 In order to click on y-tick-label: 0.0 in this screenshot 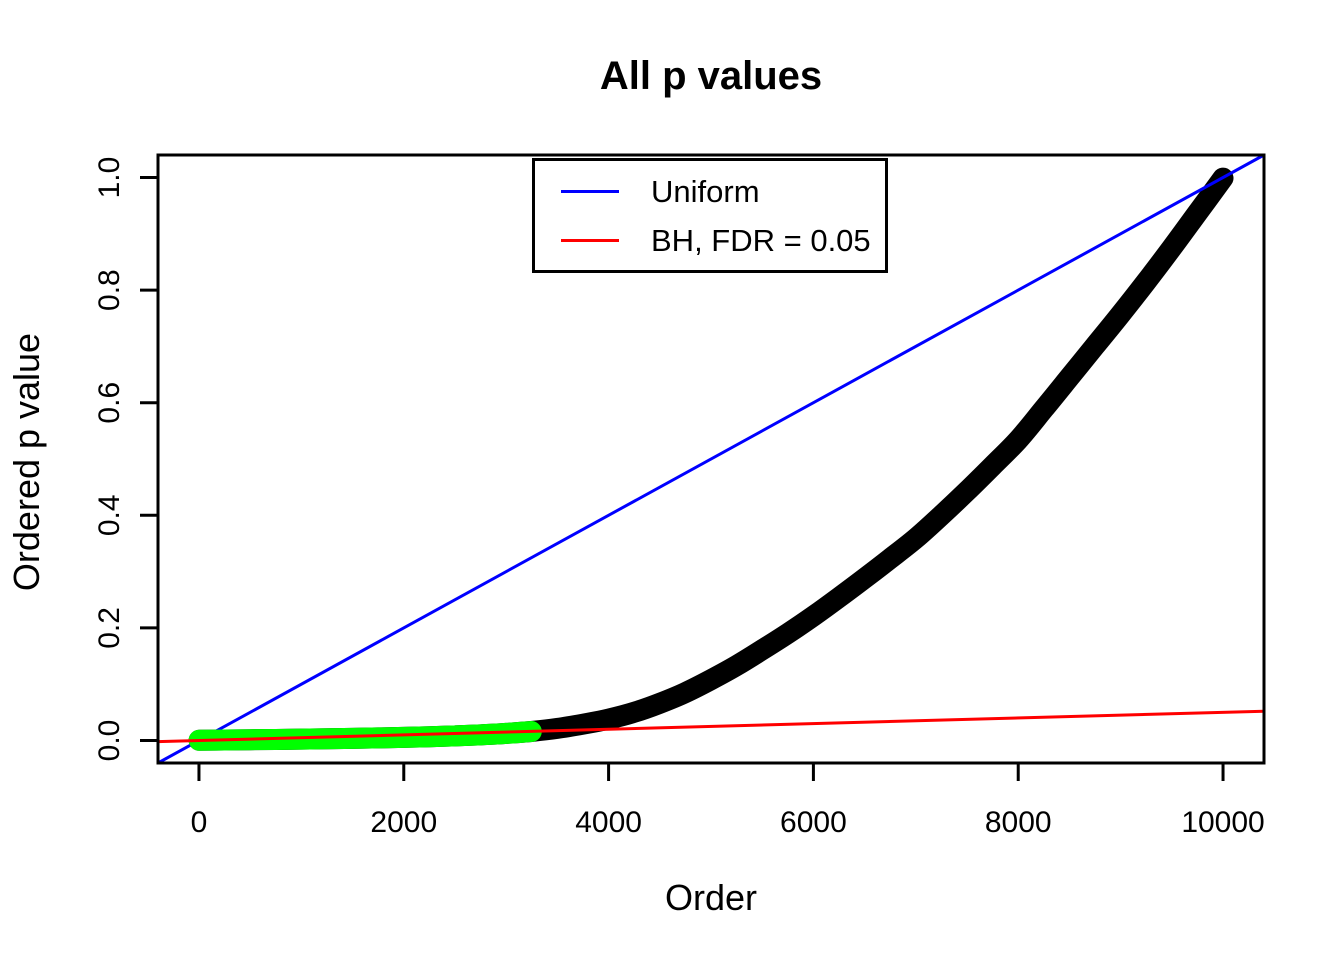, I will do `click(109, 741)`.